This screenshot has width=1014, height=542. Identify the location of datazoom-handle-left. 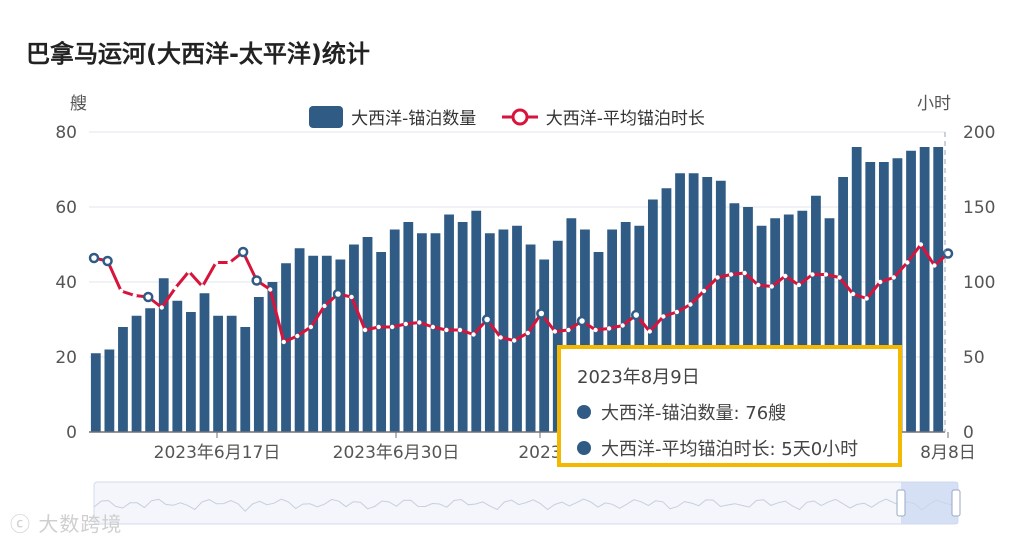
(901, 503).